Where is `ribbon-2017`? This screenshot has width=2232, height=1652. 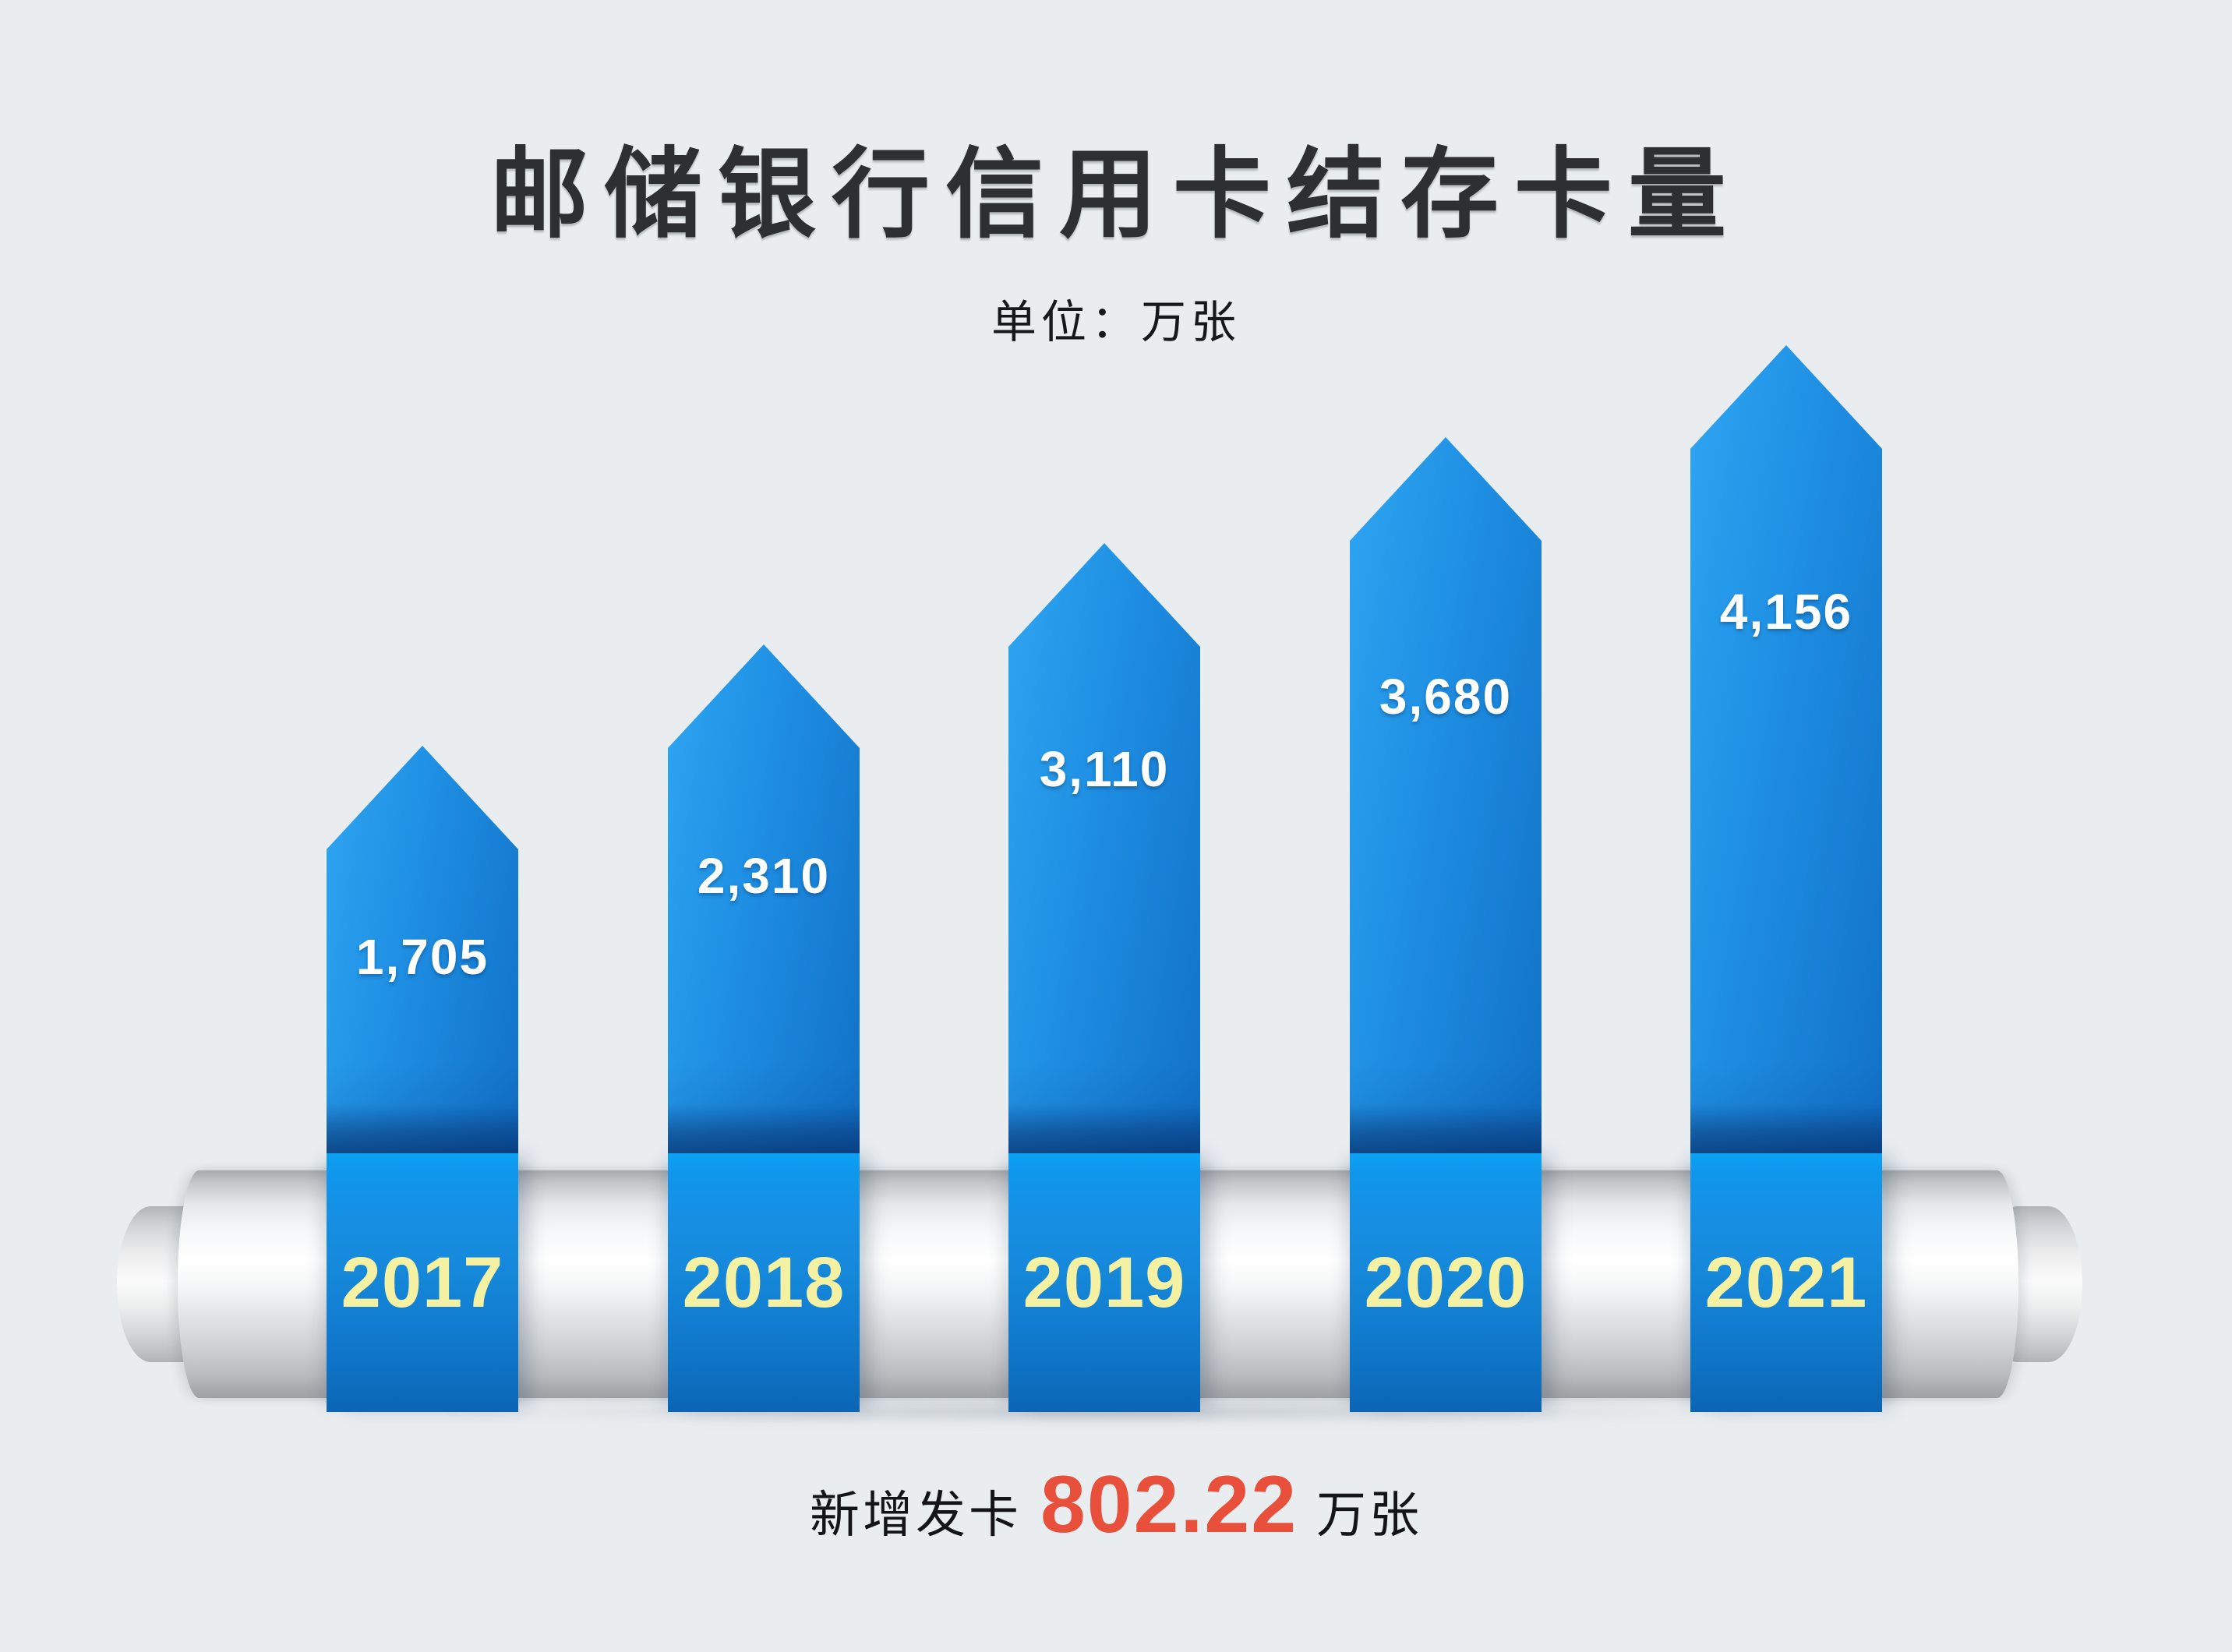 ribbon-2017 is located at coordinates (422, 1282).